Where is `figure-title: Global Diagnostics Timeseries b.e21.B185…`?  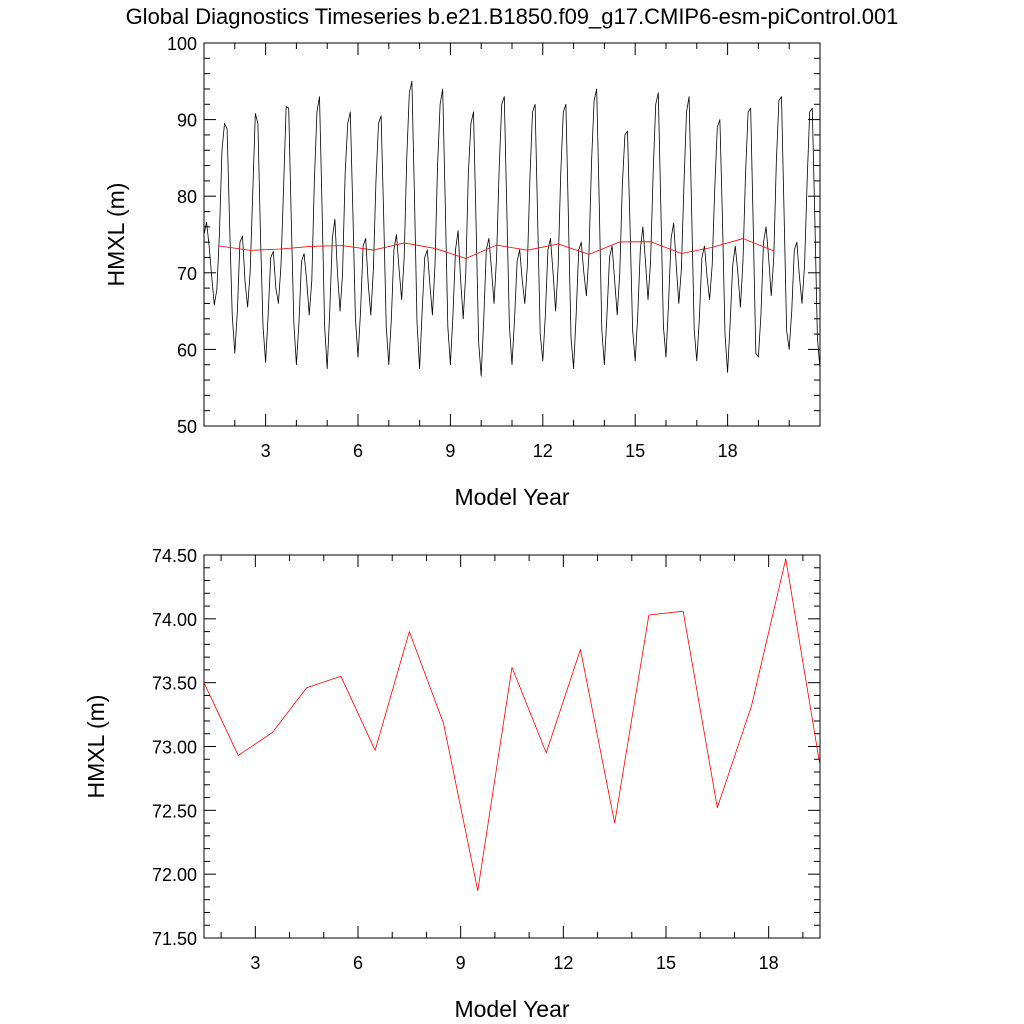
figure-title: Global Diagnostics Timeseries b.e21.B185… is located at coordinates (512, 16).